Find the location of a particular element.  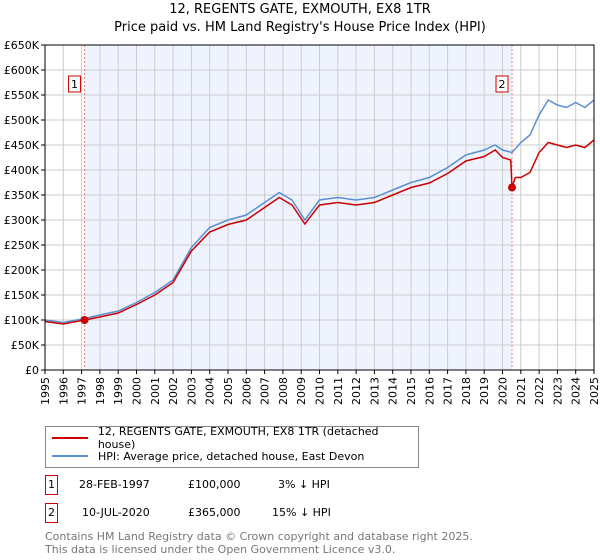

sale-hpi: 3% ↓ HPI is located at coordinates (304, 484).